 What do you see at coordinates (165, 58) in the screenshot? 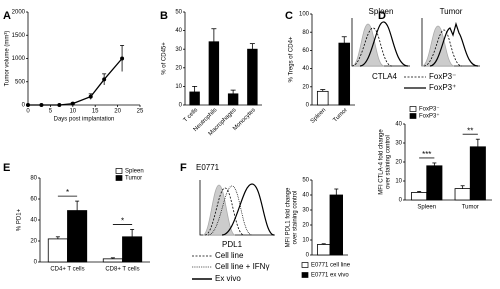
I see `y-axis-label: % of CD45+` at bounding box center [165, 58].